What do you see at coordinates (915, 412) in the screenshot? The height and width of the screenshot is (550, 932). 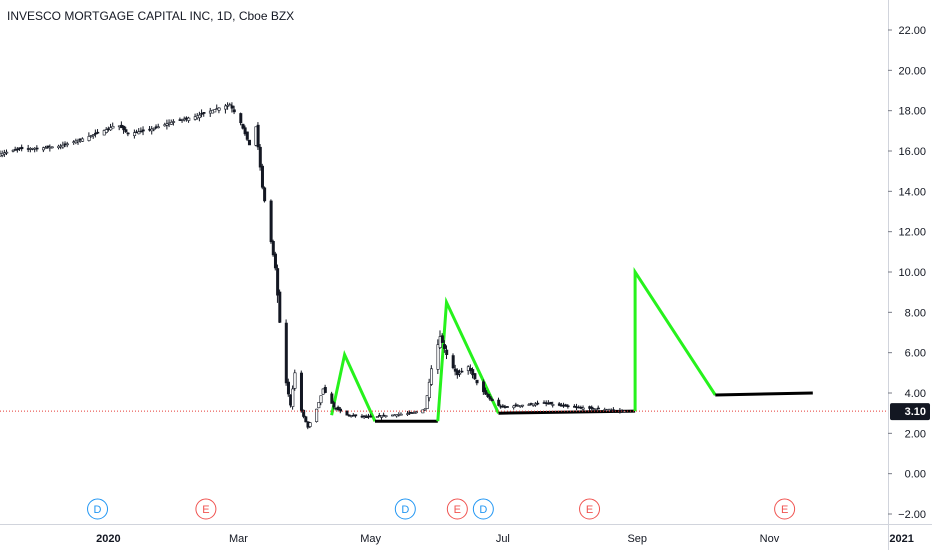 I see `last-price-label: 3.10` at bounding box center [915, 412].